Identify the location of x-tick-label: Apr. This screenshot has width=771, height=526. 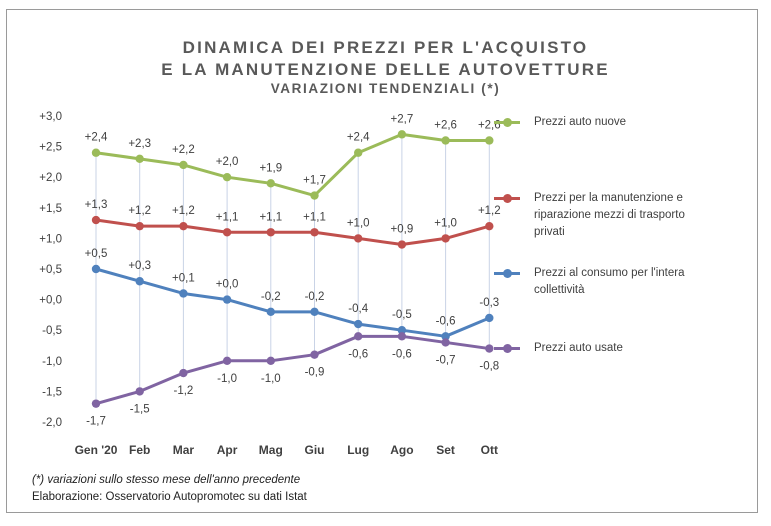
(227, 450).